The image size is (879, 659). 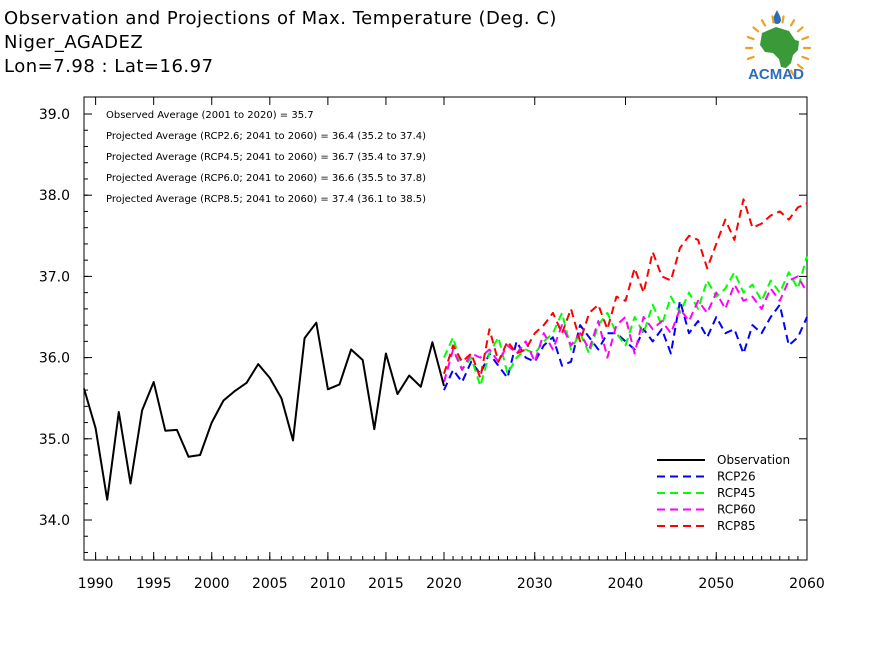 What do you see at coordinates (736, 510) in the screenshot?
I see `legend-label: RCP60` at bounding box center [736, 510].